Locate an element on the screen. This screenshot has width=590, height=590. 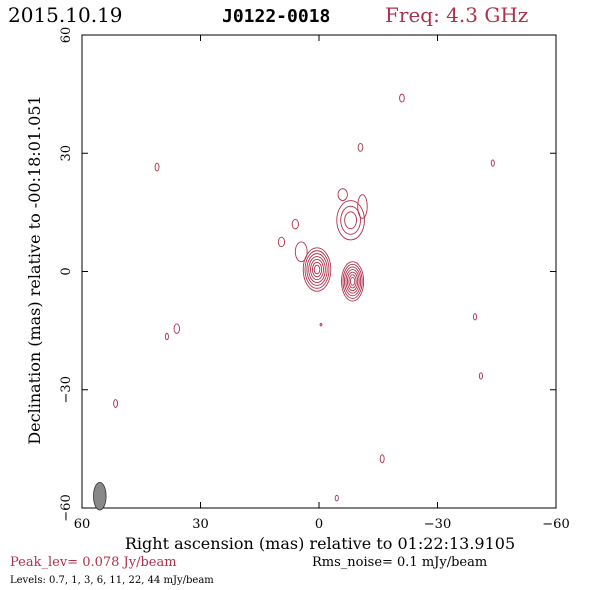
x-tick-label: −30 is located at coordinates (437, 524).